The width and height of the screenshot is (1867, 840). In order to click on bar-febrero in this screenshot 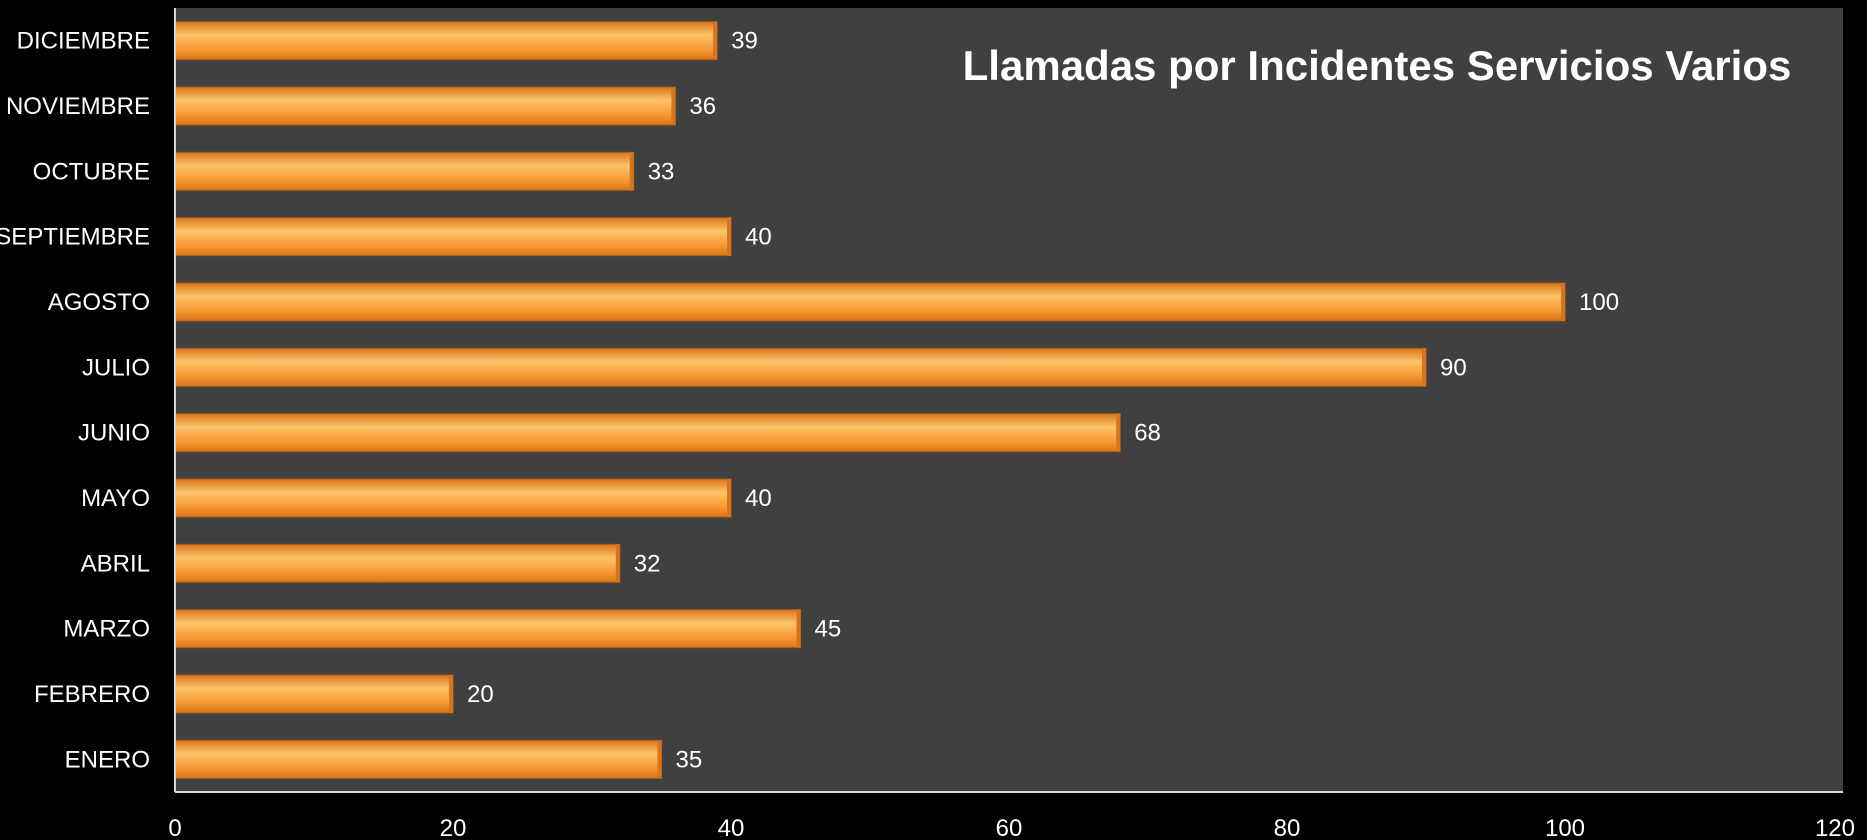, I will do `click(314, 694)`.